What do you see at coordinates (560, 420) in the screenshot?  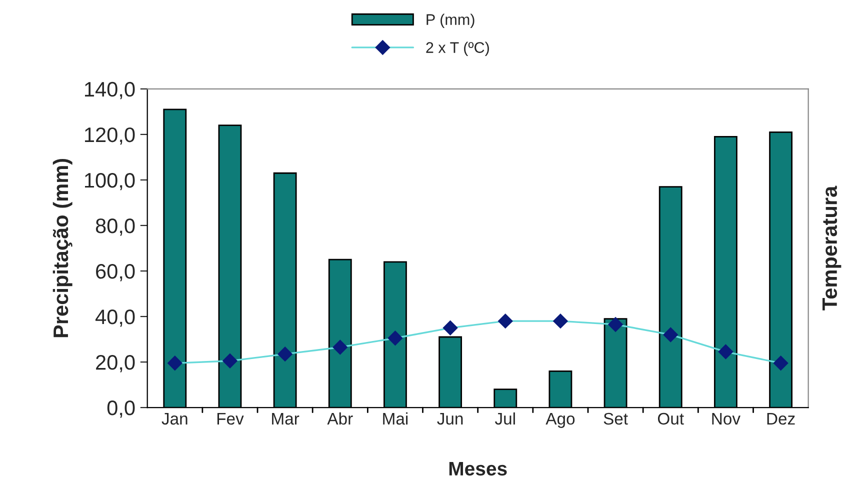 I see `x-tick-label: Ago` at bounding box center [560, 420].